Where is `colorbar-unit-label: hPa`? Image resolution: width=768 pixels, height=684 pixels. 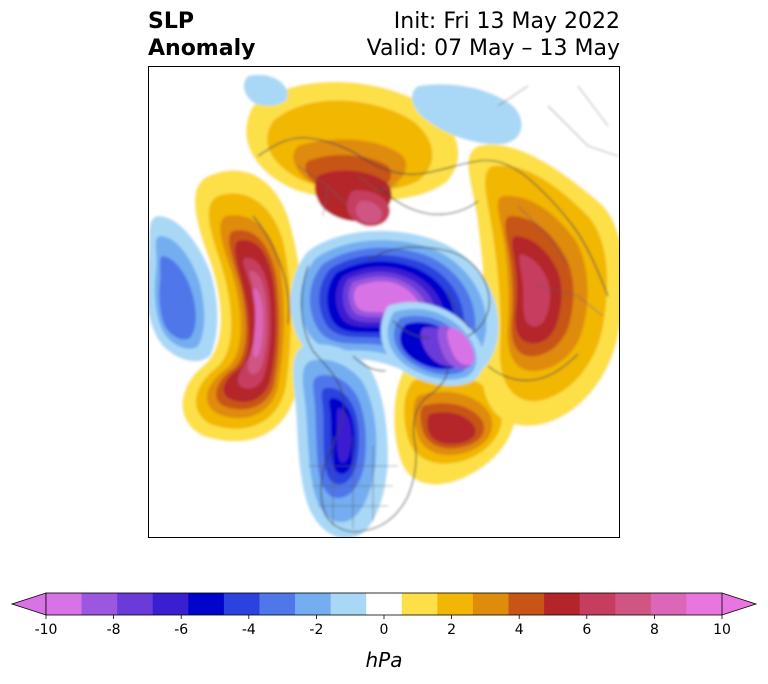
colorbar-unit-label: hPa is located at coordinates (384, 660).